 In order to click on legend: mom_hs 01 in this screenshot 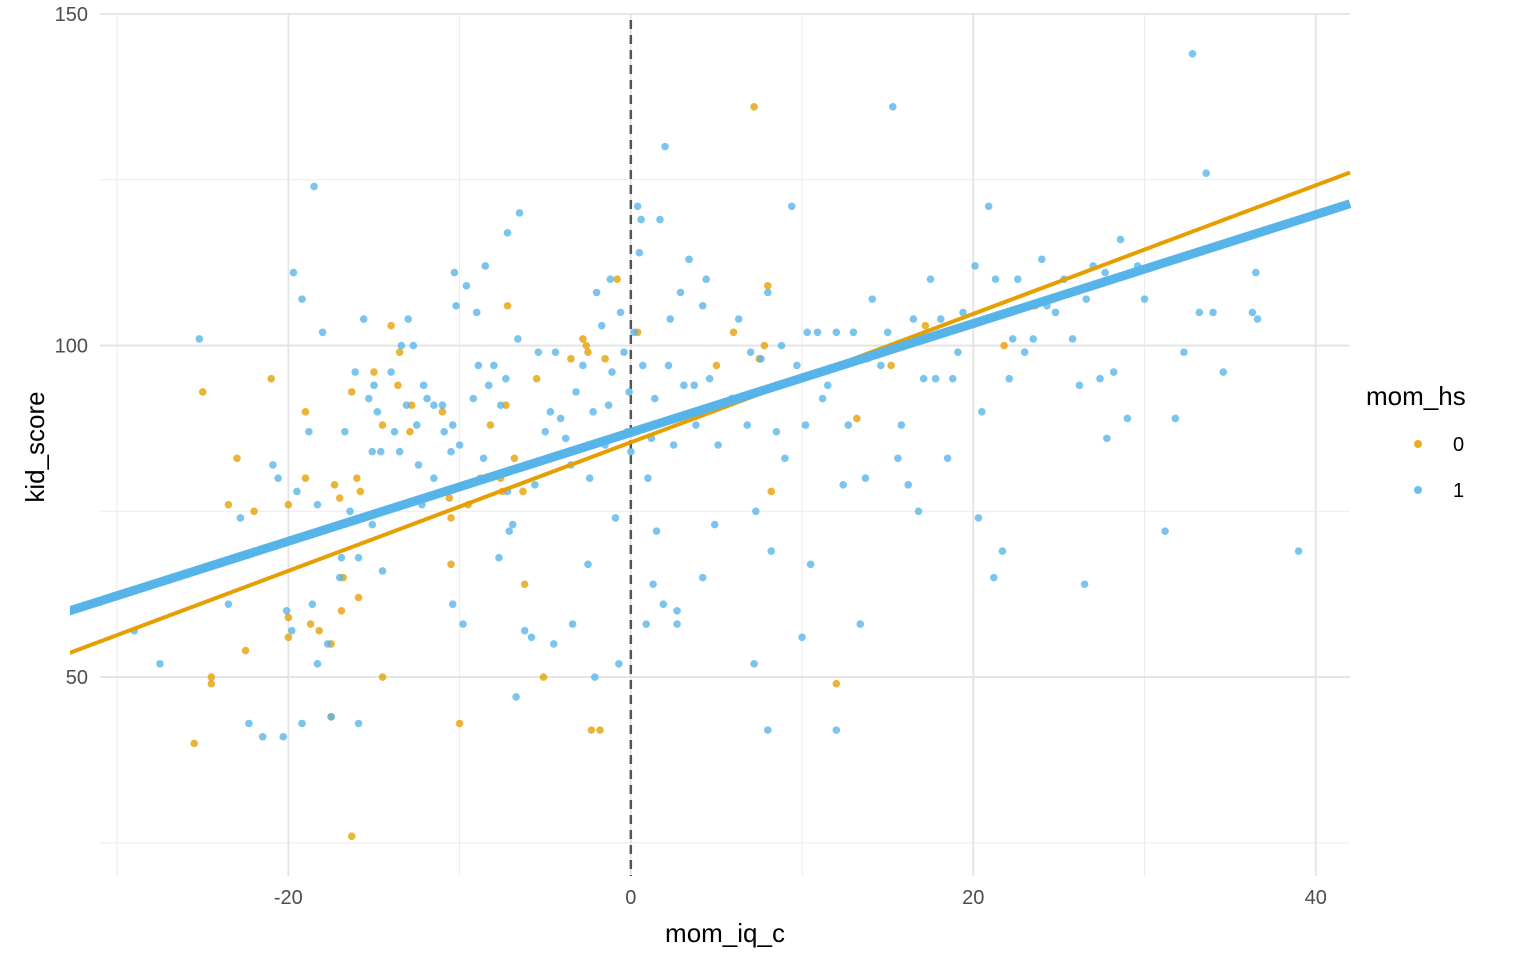, I will do `click(1416, 441)`.